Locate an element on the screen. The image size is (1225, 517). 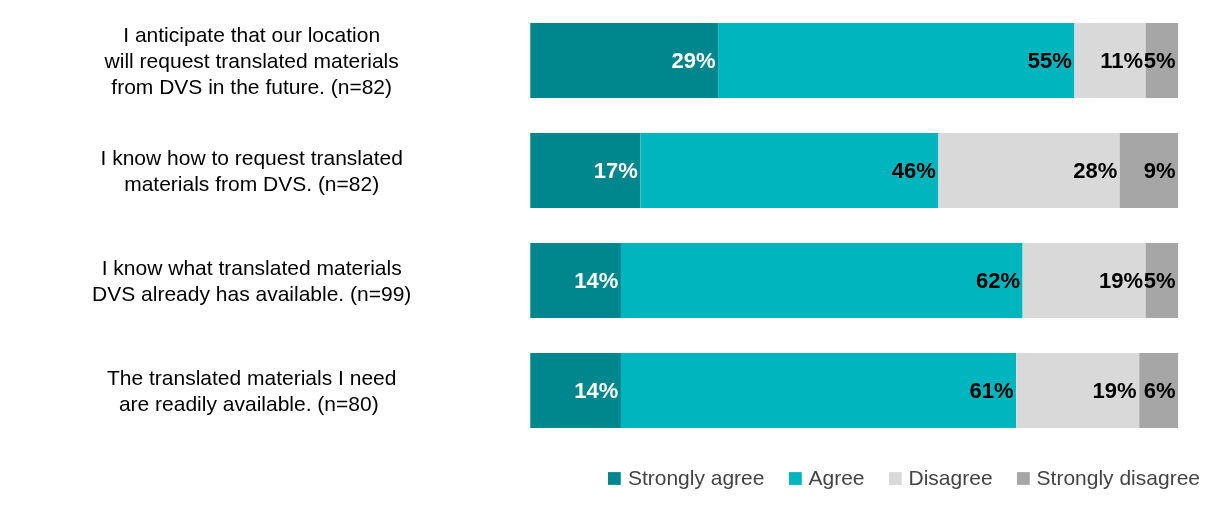
y-tick-label: I know how to request translated materials from DVS. (n=82) is located at coordinates (251, 170).